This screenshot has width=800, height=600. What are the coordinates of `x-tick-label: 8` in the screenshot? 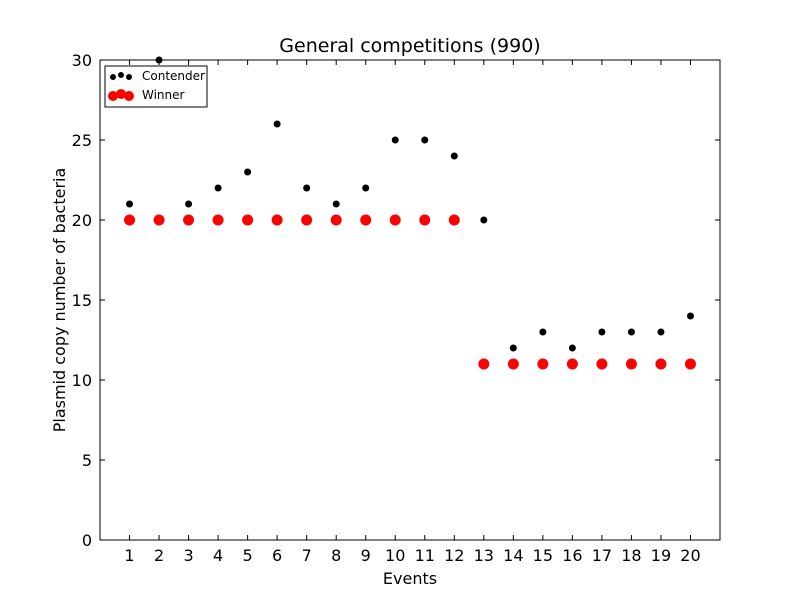 It's located at (336, 555).